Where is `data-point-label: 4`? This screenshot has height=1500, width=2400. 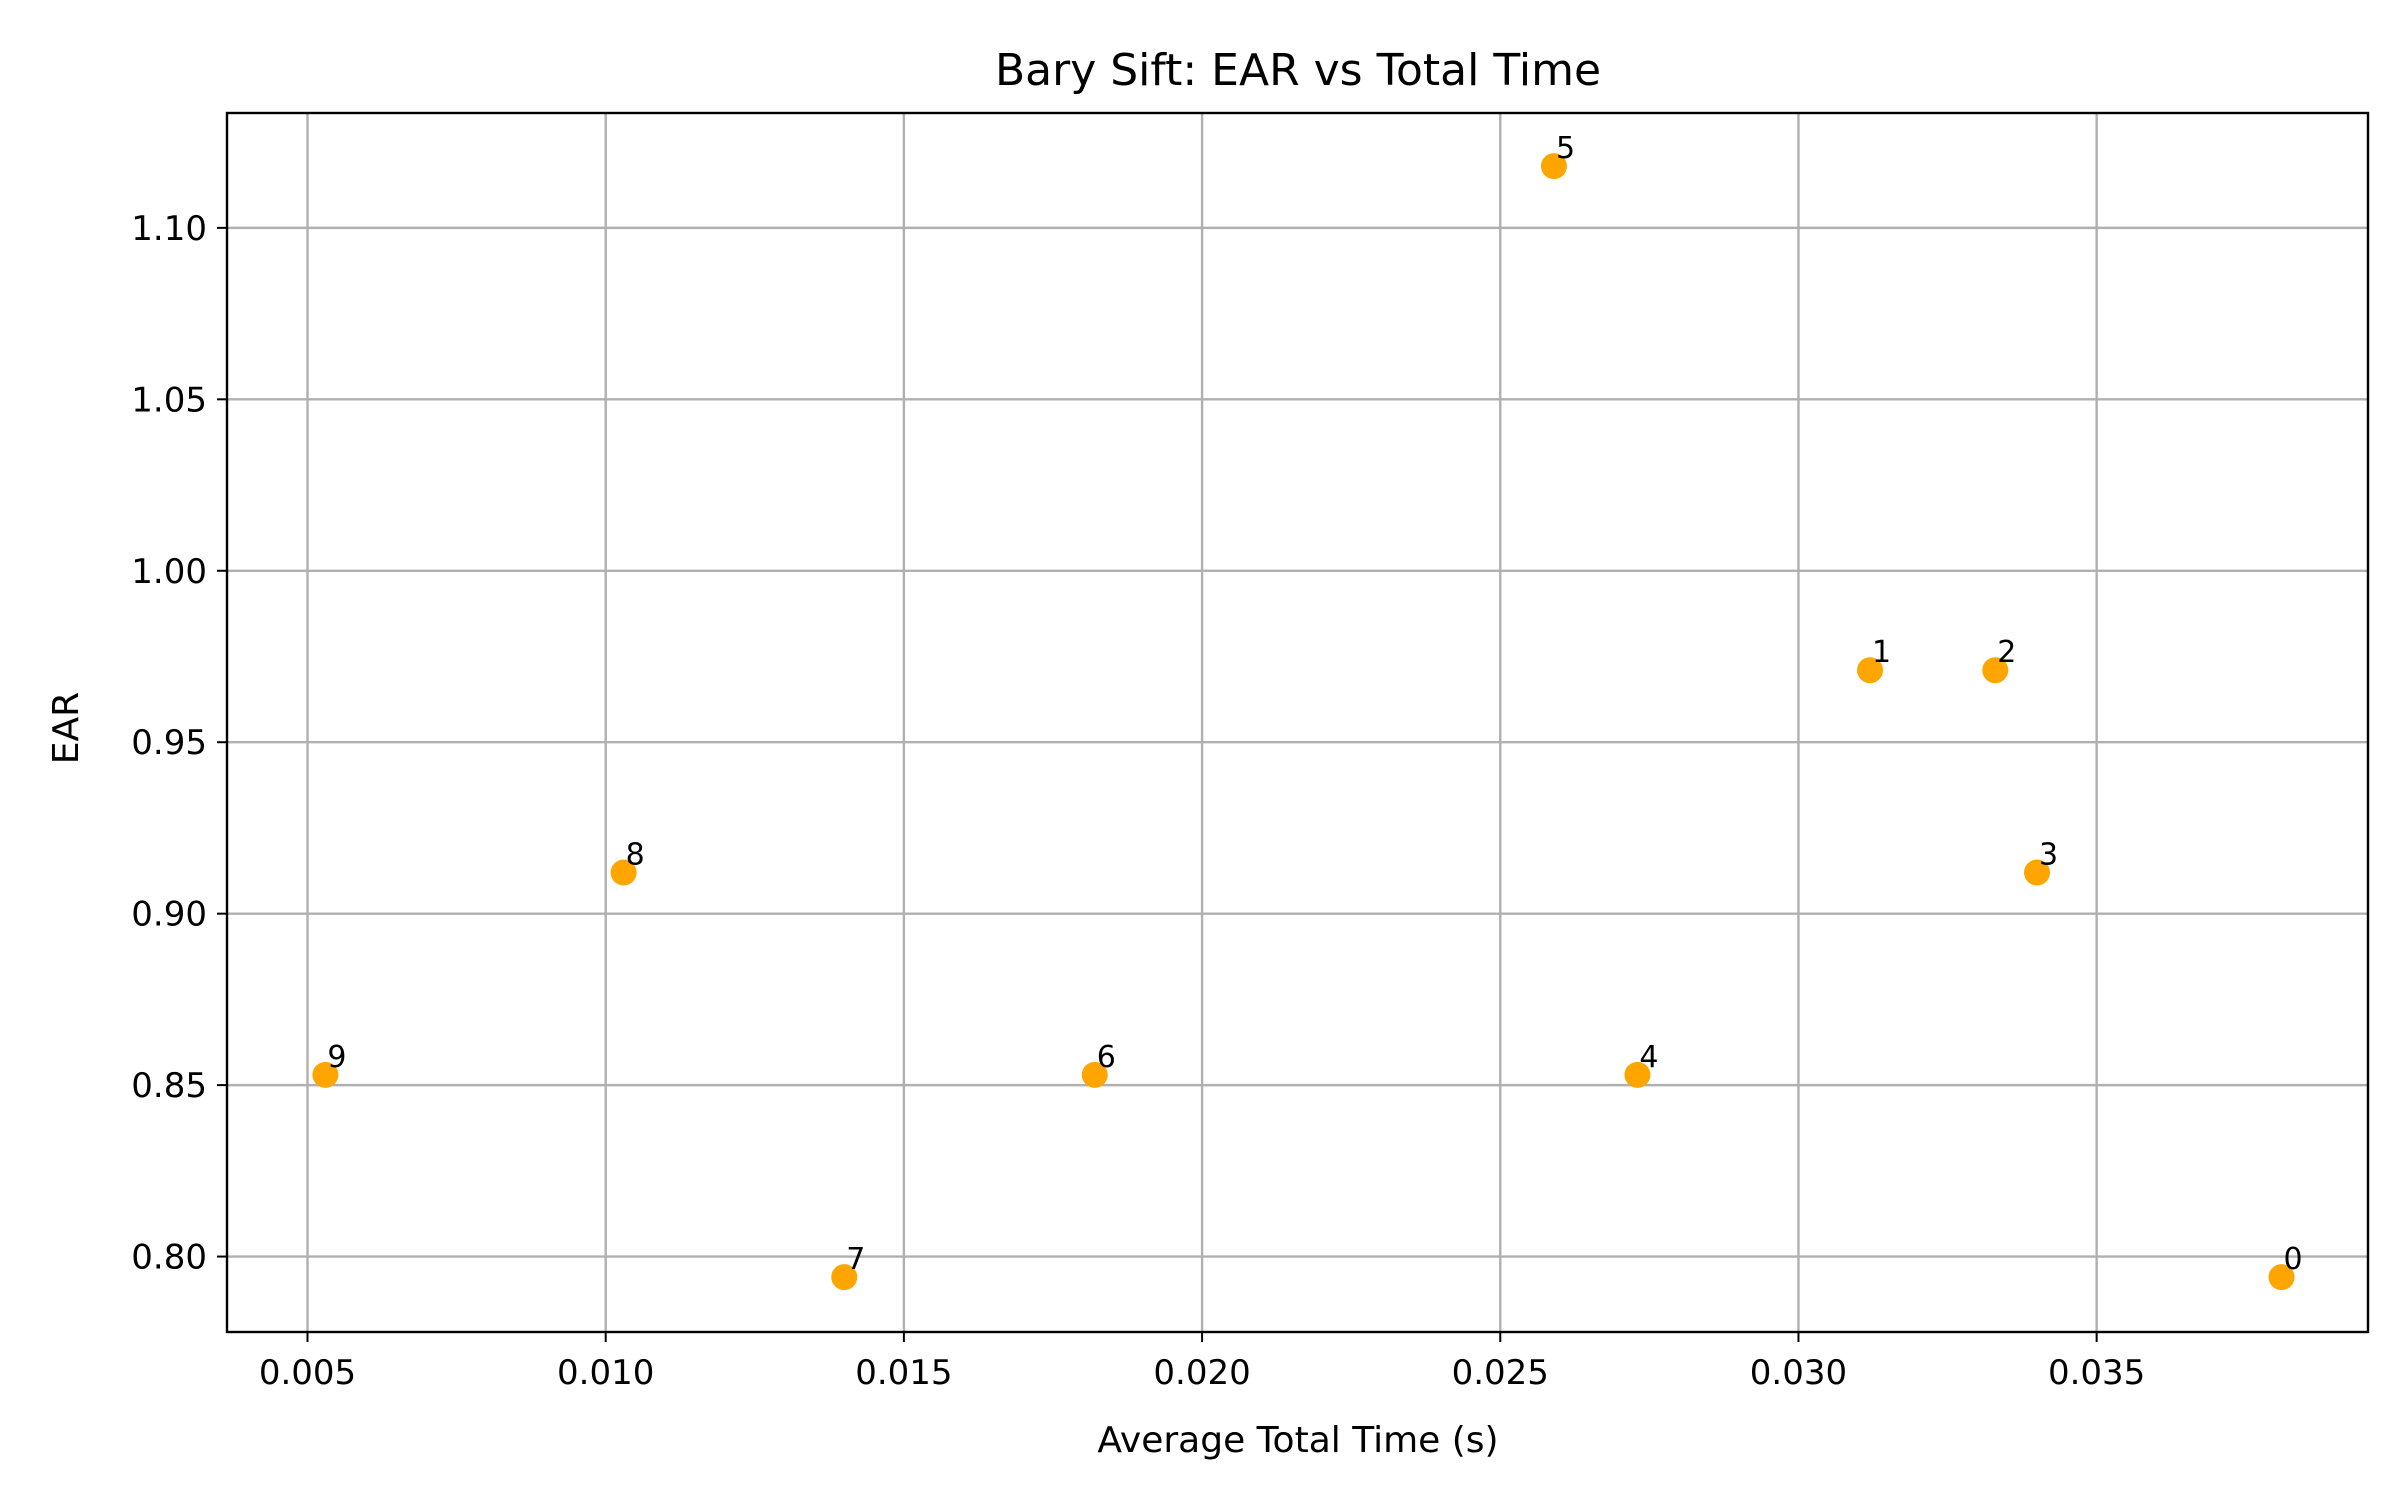 data-point-label: 4 is located at coordinates (1648, 1057).